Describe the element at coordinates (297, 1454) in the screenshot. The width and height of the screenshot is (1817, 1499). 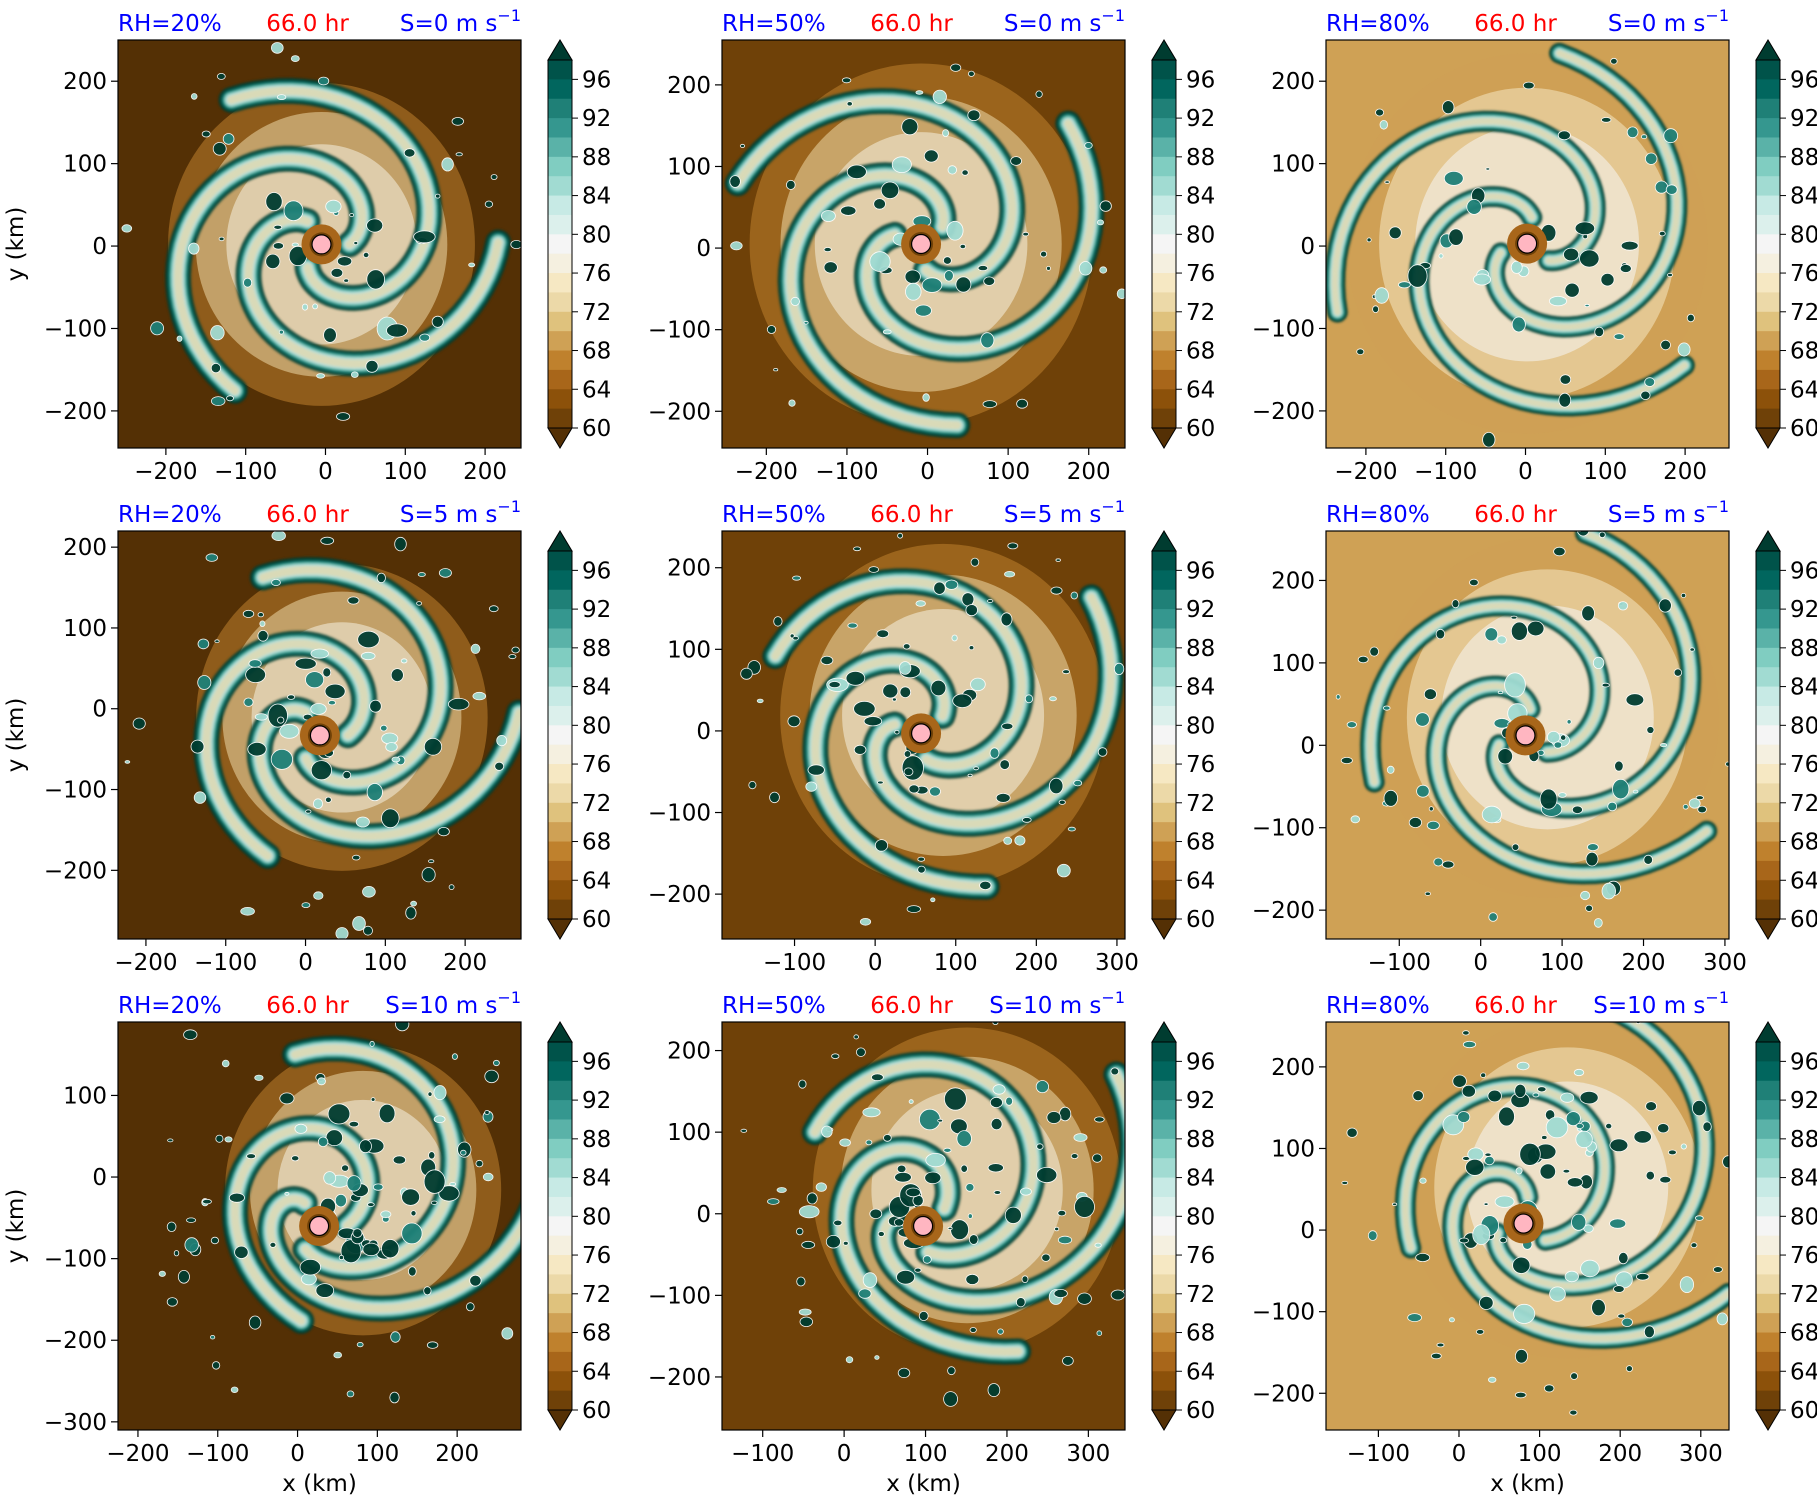
I see `x-tick-label: 0` at that location.